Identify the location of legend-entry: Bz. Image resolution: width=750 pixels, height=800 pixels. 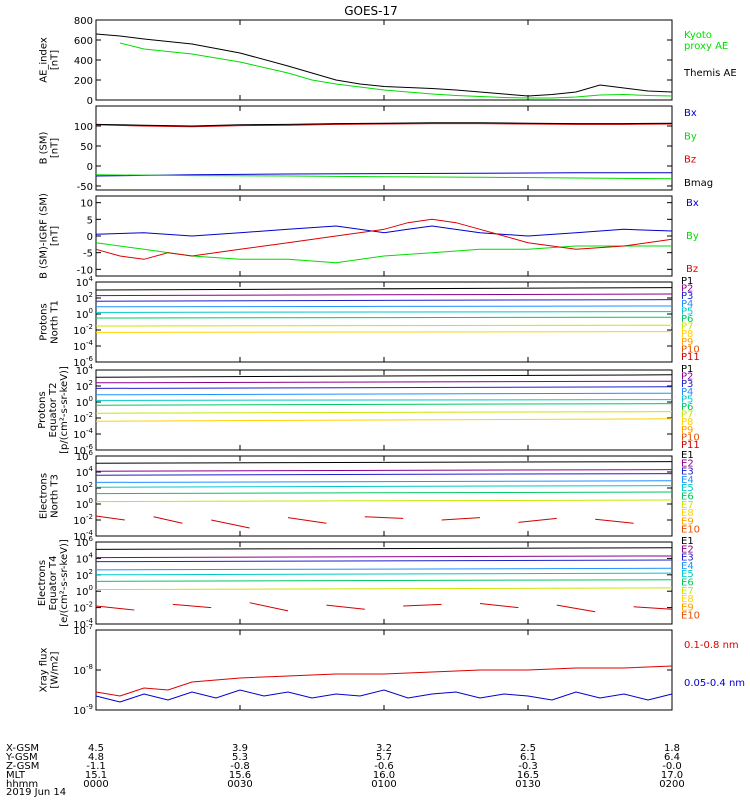
(692, 269).